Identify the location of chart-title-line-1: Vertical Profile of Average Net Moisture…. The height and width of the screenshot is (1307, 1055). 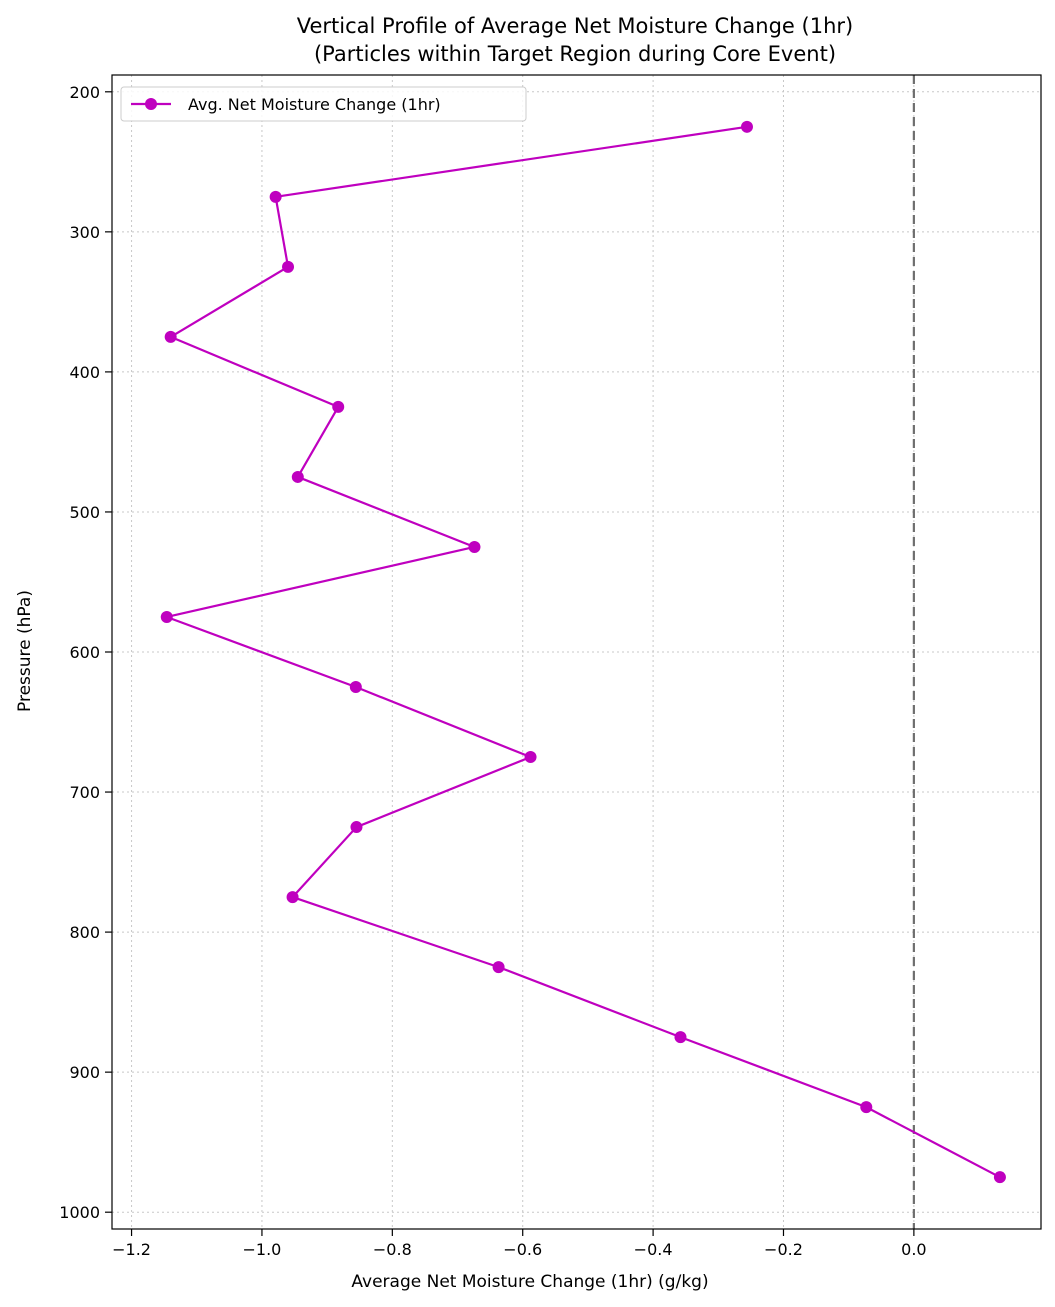
(575, 26).